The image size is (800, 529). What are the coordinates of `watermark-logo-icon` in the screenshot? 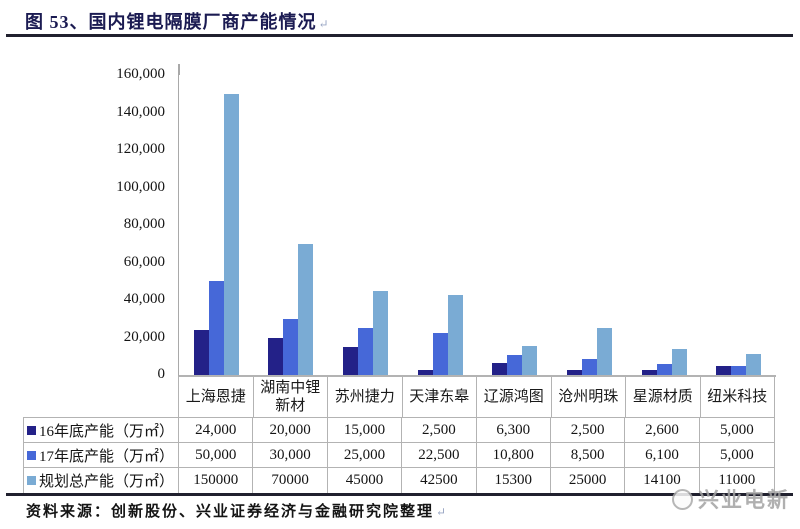 It's located at (682, 499).